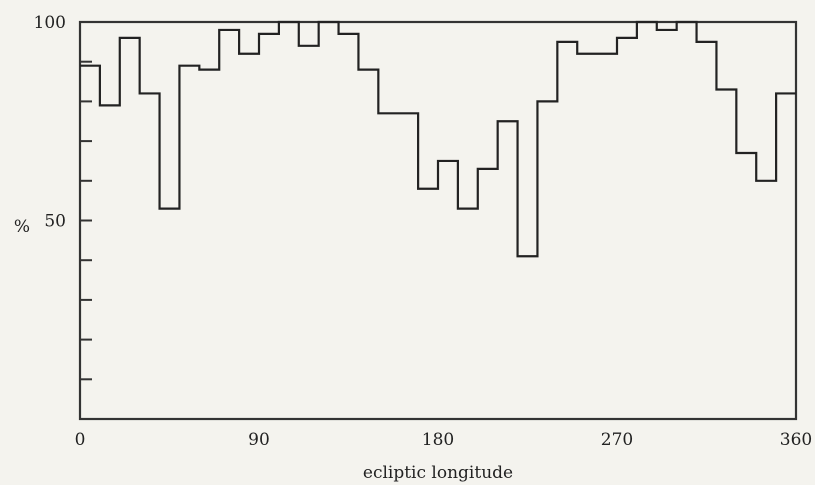  What do you see at coordinates (22, 227) in the screenshot?
I see `y-axis-label: %` at bounding box center [22, 227].